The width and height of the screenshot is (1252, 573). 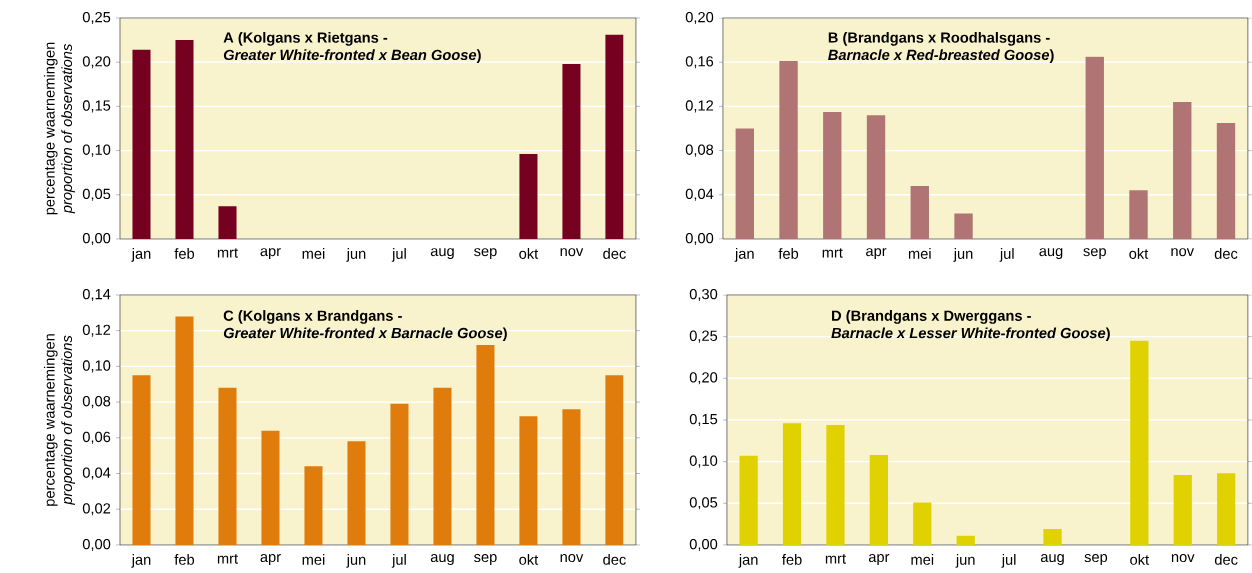 What do you see at coordinates (703, 336) in the screenshot?
I see `y-tick-label: 0,25` at bounding box center [703, 336].